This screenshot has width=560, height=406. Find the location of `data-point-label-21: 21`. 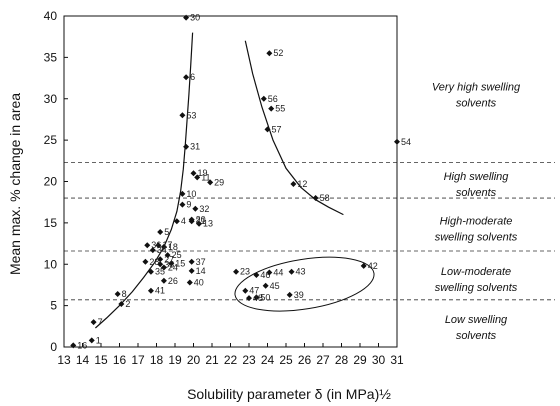

data-point-label-21: 21 is located at coordinates (201, 221).